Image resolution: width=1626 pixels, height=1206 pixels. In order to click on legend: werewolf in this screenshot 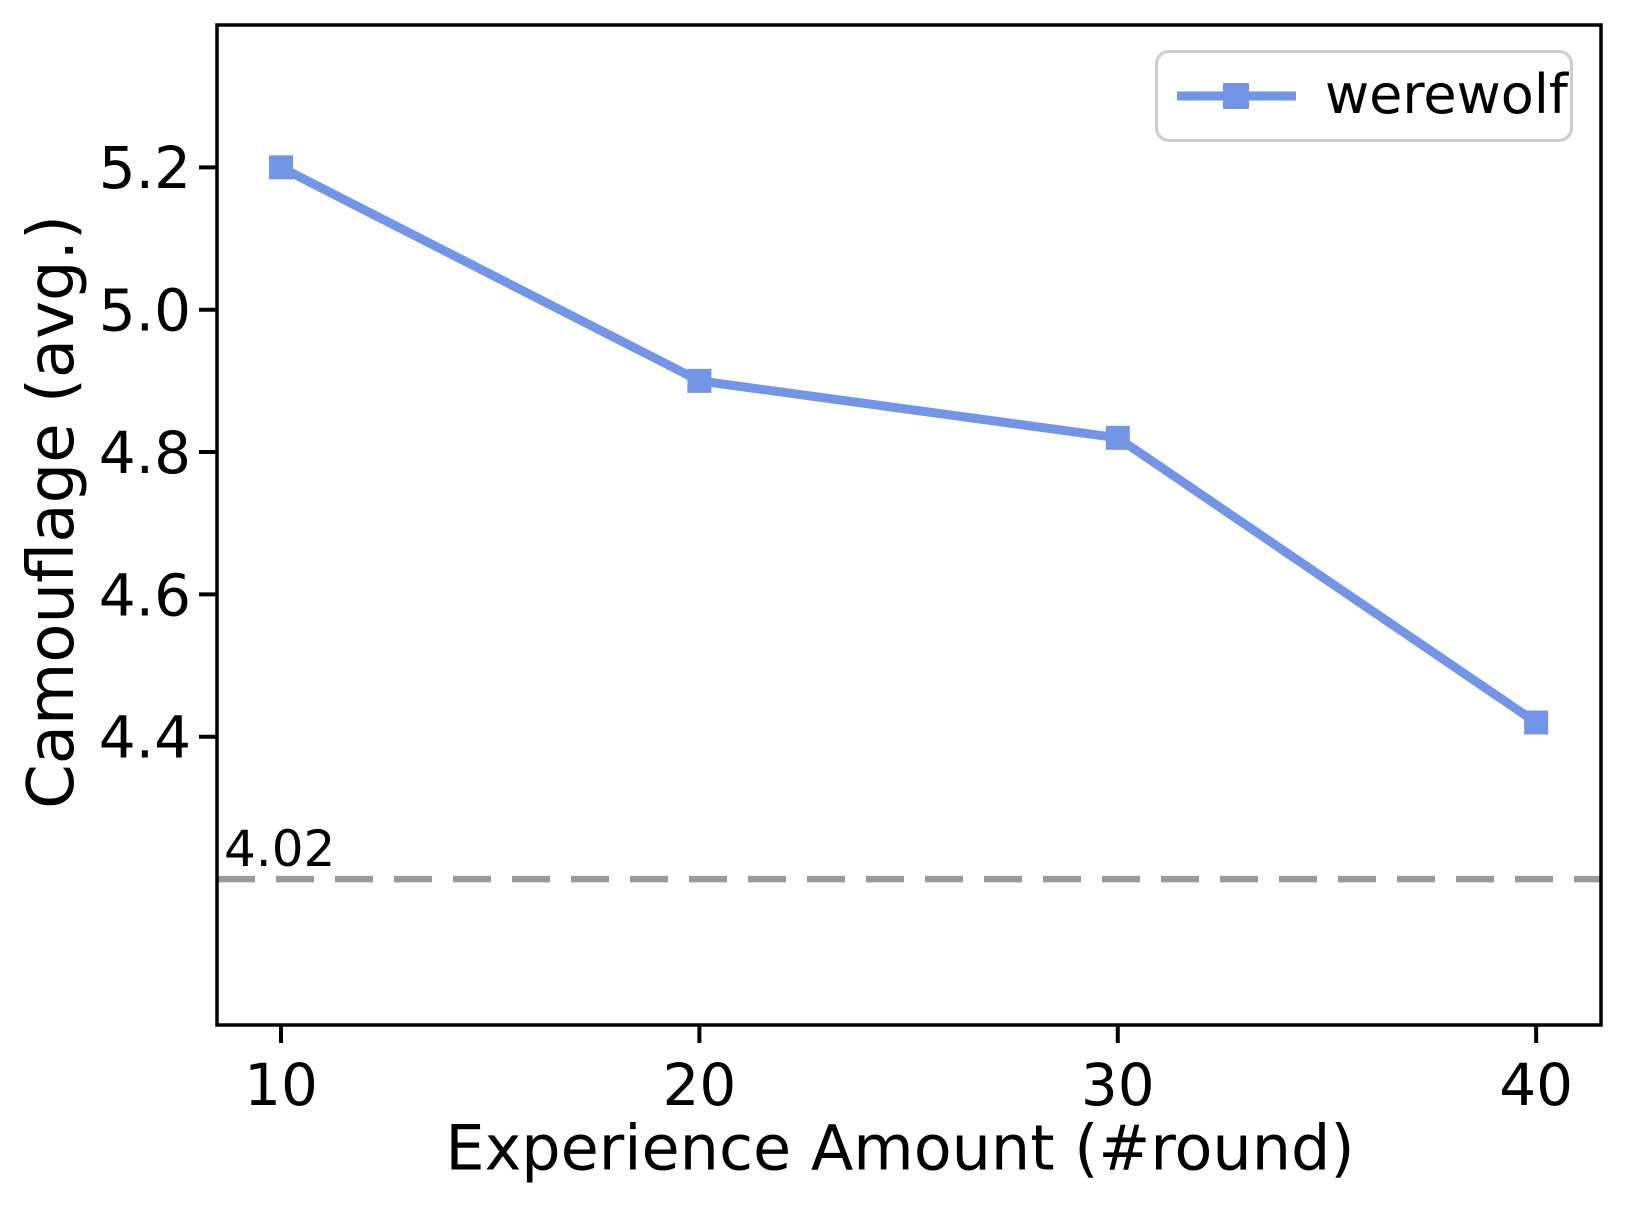, I will do `click(1364, 96)`.